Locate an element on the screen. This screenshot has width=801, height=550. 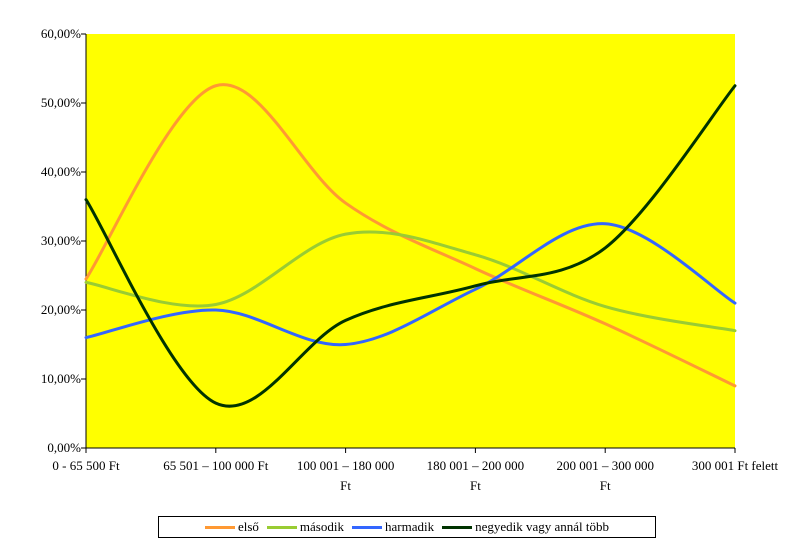
legend-item: negyedik vagy annál több is located at coordinates (525, 527).